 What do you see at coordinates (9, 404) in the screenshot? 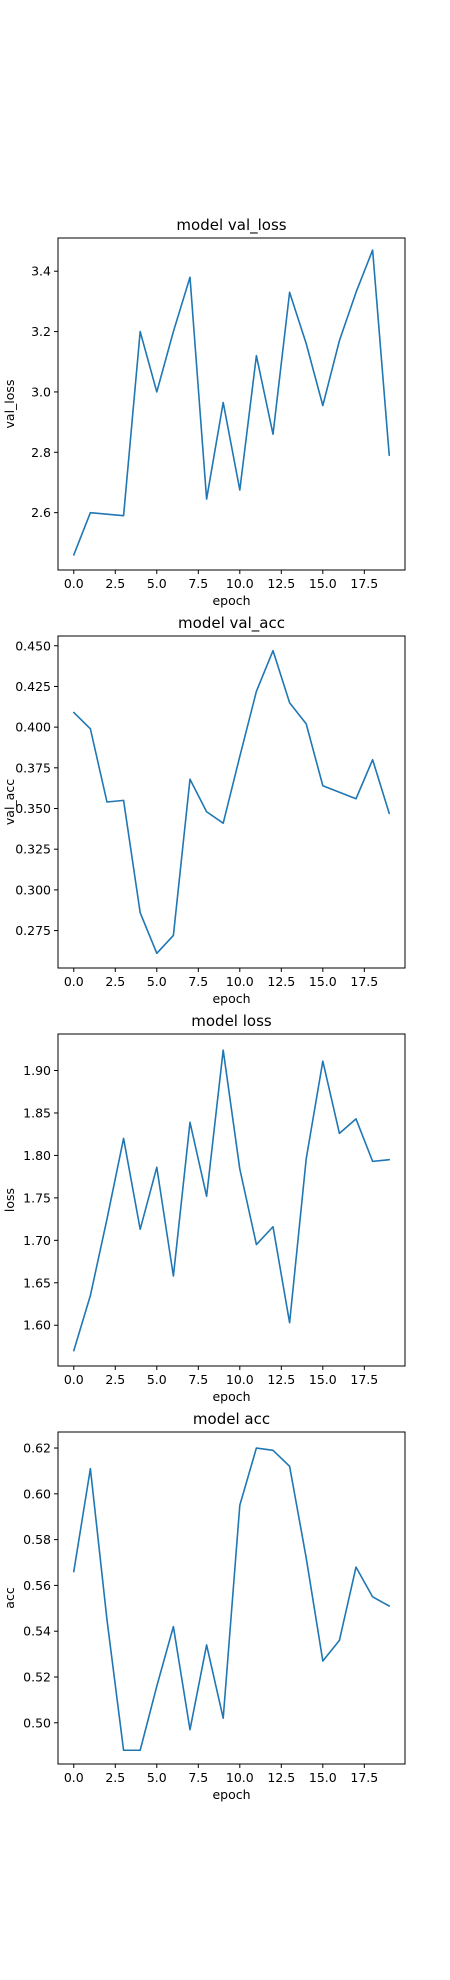
I see `y-axis-label: val_loss` at bounding box center [9, 404].